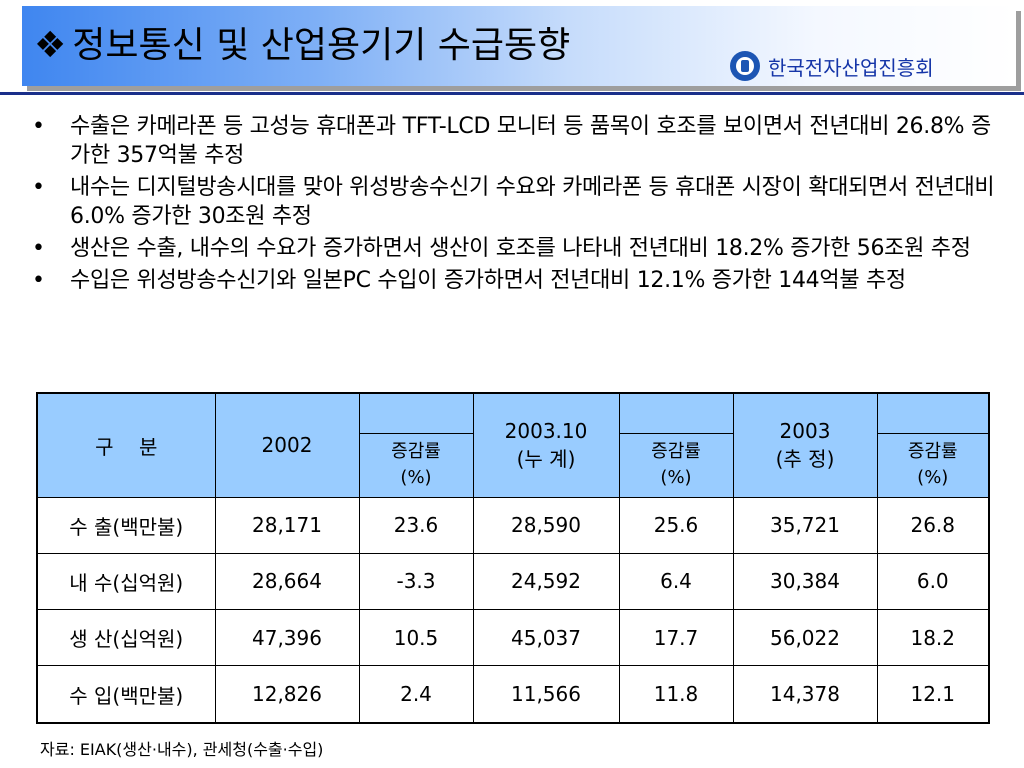  I want to click on organization-name: 한국전자산업진흥회, so click(851, 67).